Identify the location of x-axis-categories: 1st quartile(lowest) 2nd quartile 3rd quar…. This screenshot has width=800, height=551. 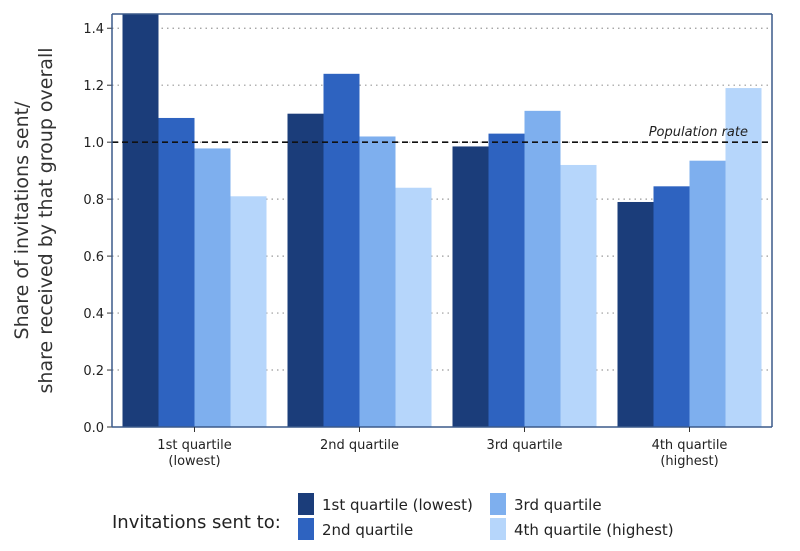
(442, 448).